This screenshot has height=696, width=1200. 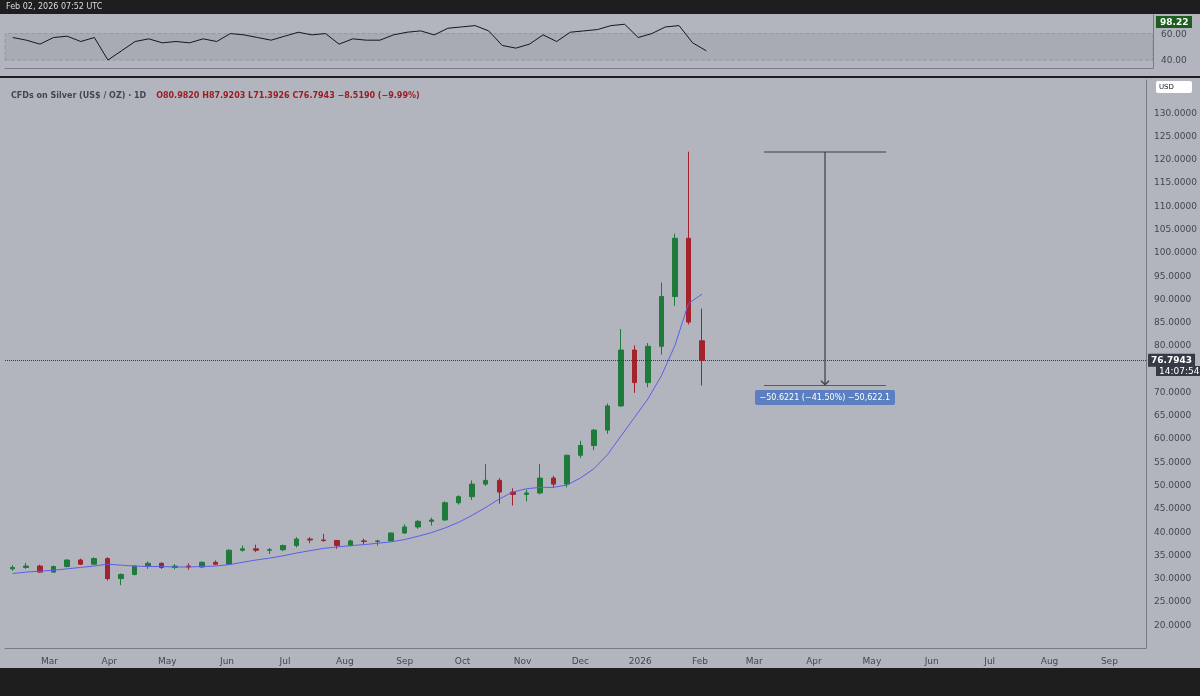 What do you see at coordinates (1176, 252) in the screenshot?
I see `y-tick-label: 100.0000` at bounding box center [1176, 252].